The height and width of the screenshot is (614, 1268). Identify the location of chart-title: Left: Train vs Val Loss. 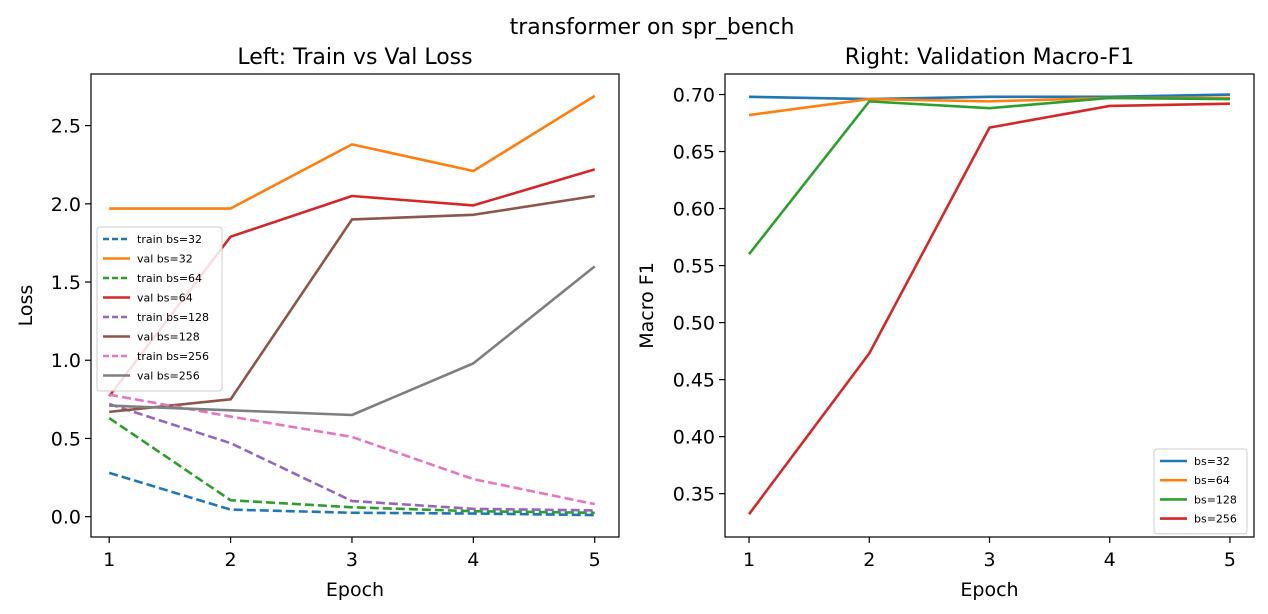
(354, 57).